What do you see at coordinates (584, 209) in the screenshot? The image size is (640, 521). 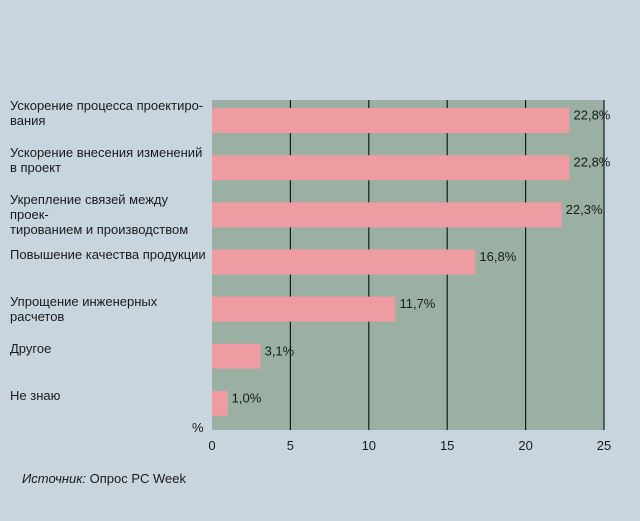 I see `value-label: 22,3%` at bounding box center [584, 209].